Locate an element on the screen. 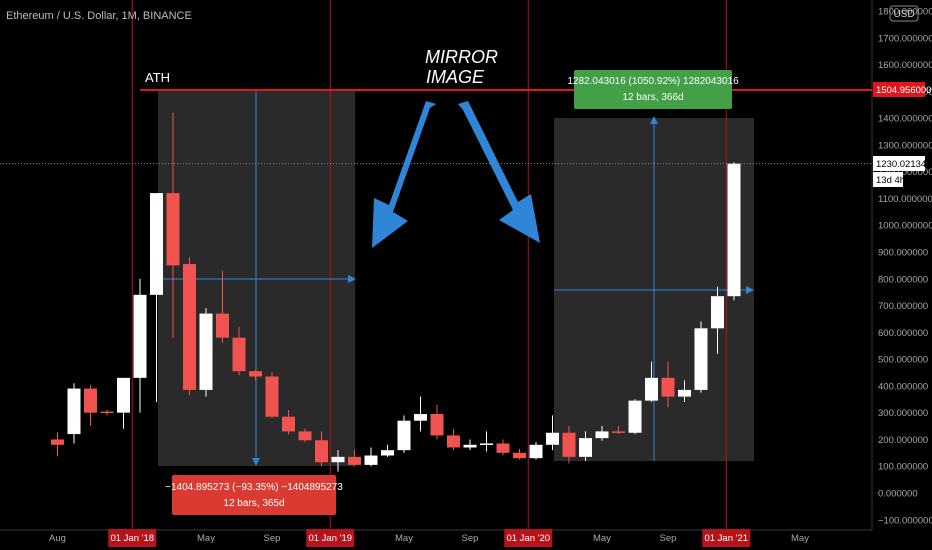 The image size is (932, 550). price-tick-label: 1600.000000 is located at coordinates (905, 65).